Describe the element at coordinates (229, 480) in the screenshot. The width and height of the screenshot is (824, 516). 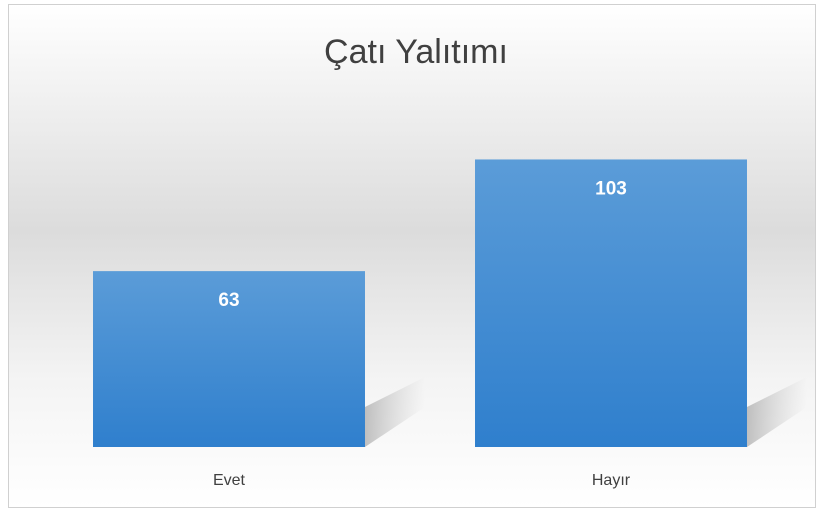
I see `x-tick-label: Evet` at that location.